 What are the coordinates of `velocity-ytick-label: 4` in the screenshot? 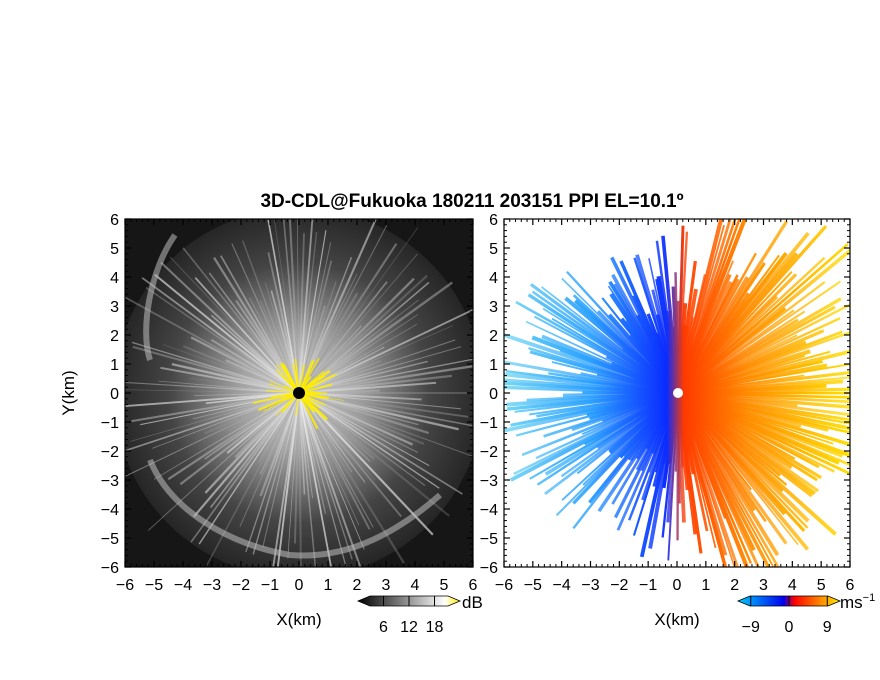 It's located at (493, 278).